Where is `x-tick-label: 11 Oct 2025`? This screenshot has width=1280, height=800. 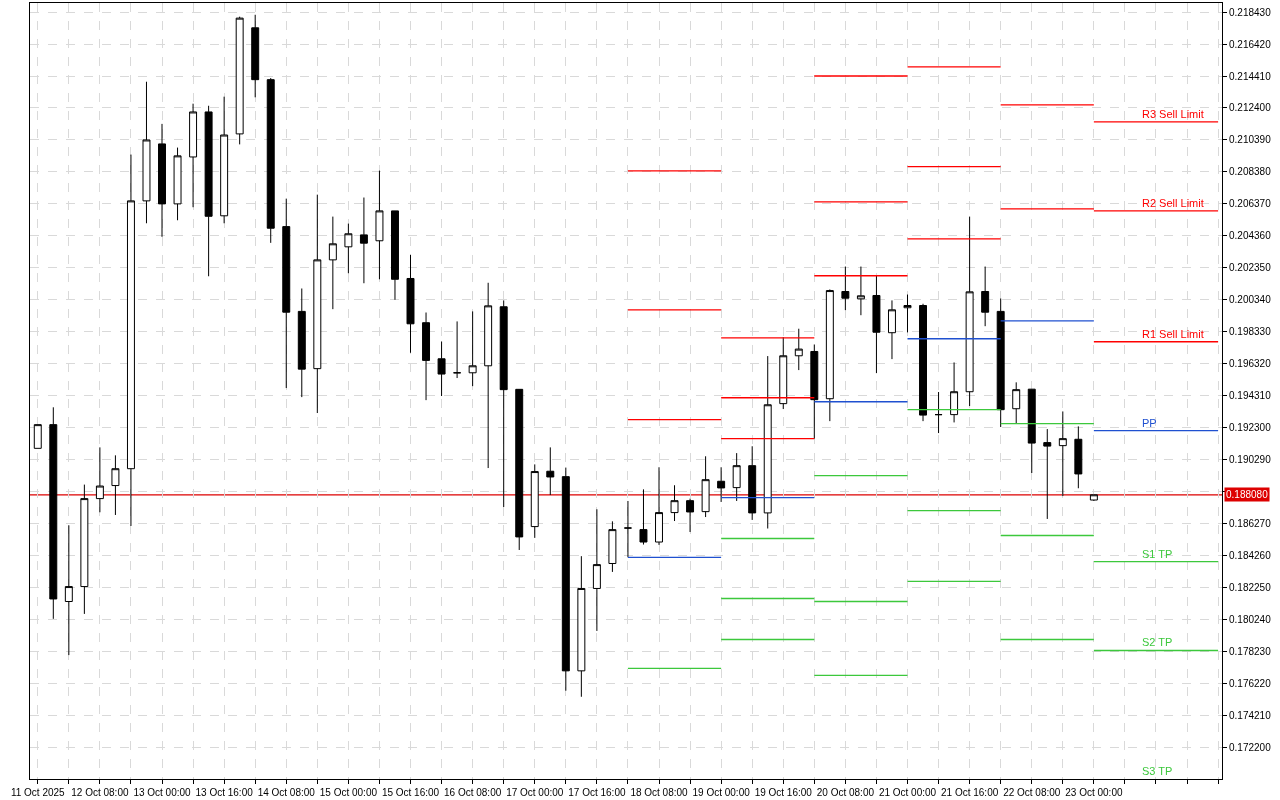 x-tick-label: 11 Oct 2025 is located at coordinates (38, 792).